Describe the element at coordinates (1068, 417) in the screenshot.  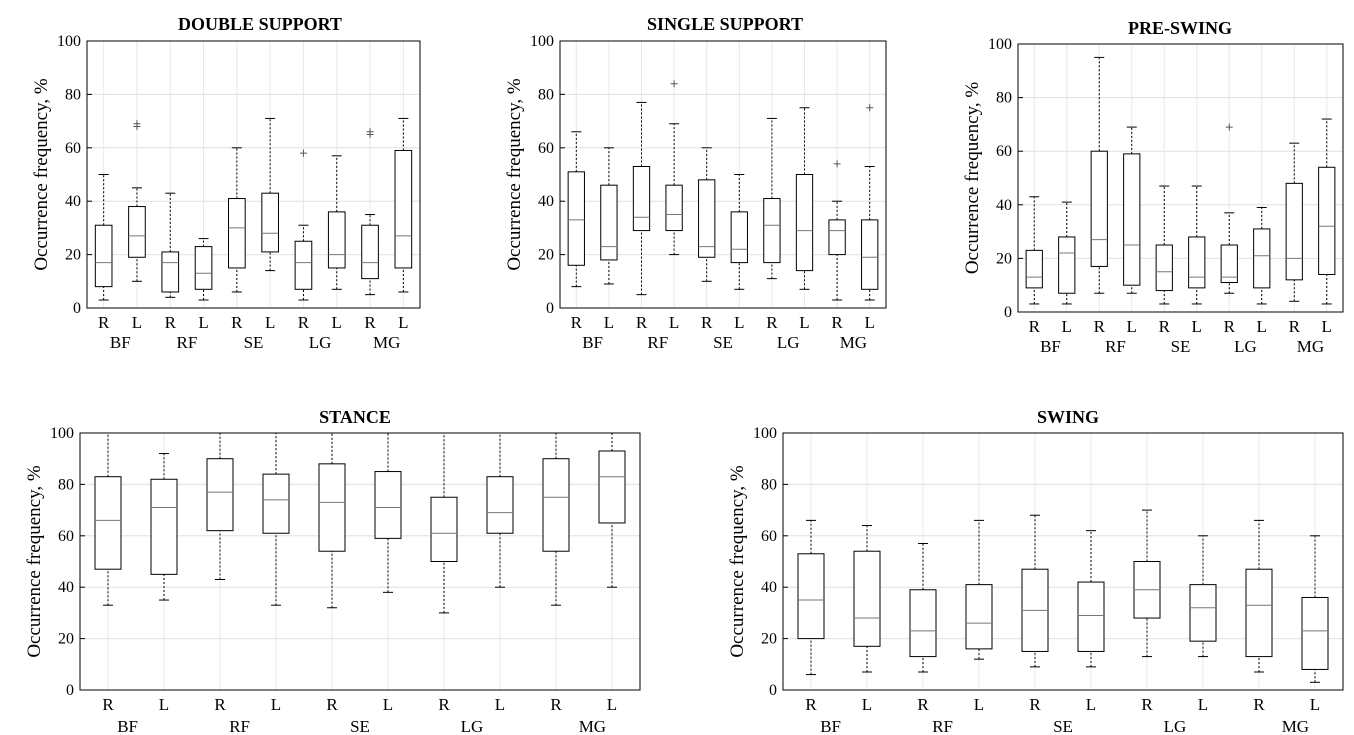
I see `chart-title: SWING` at that location.